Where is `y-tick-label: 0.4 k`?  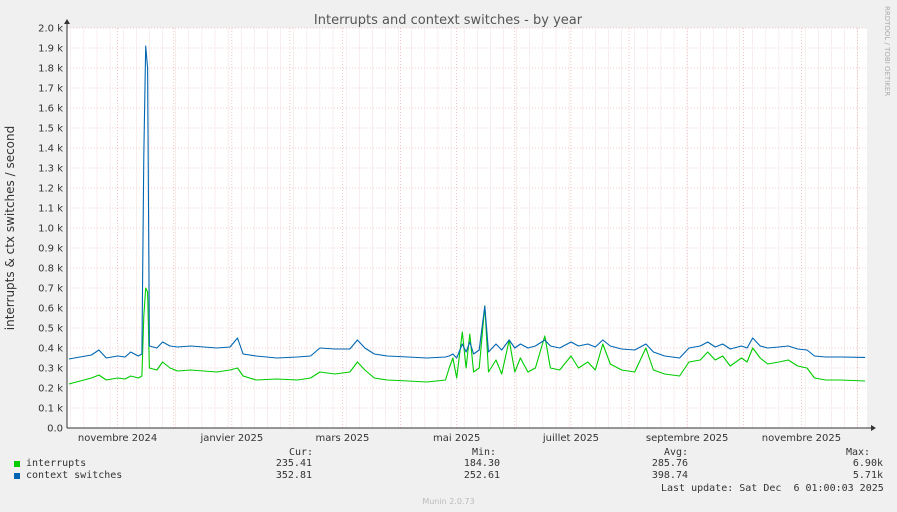 y-tick-label: 0.4 k is located at coordinates (50, 349).